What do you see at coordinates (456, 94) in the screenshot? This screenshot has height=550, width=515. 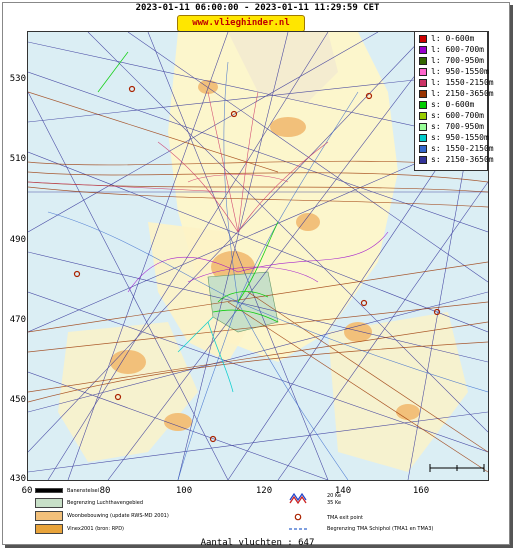 I see `legend-item: l: 2150-3650m` at bounding box center [456, 94].